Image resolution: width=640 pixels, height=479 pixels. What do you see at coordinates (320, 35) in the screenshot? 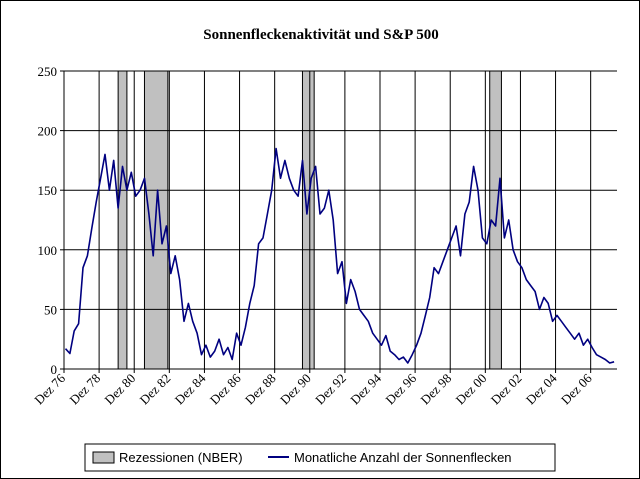
I see `chart-title: Sonnenfleckenaktivität und S&P 500` at bounding box center [320, 35].